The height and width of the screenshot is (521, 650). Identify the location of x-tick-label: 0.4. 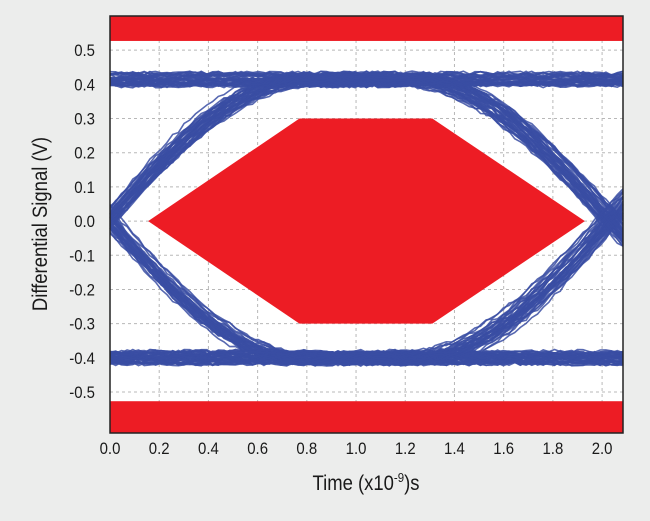
(208, 449).